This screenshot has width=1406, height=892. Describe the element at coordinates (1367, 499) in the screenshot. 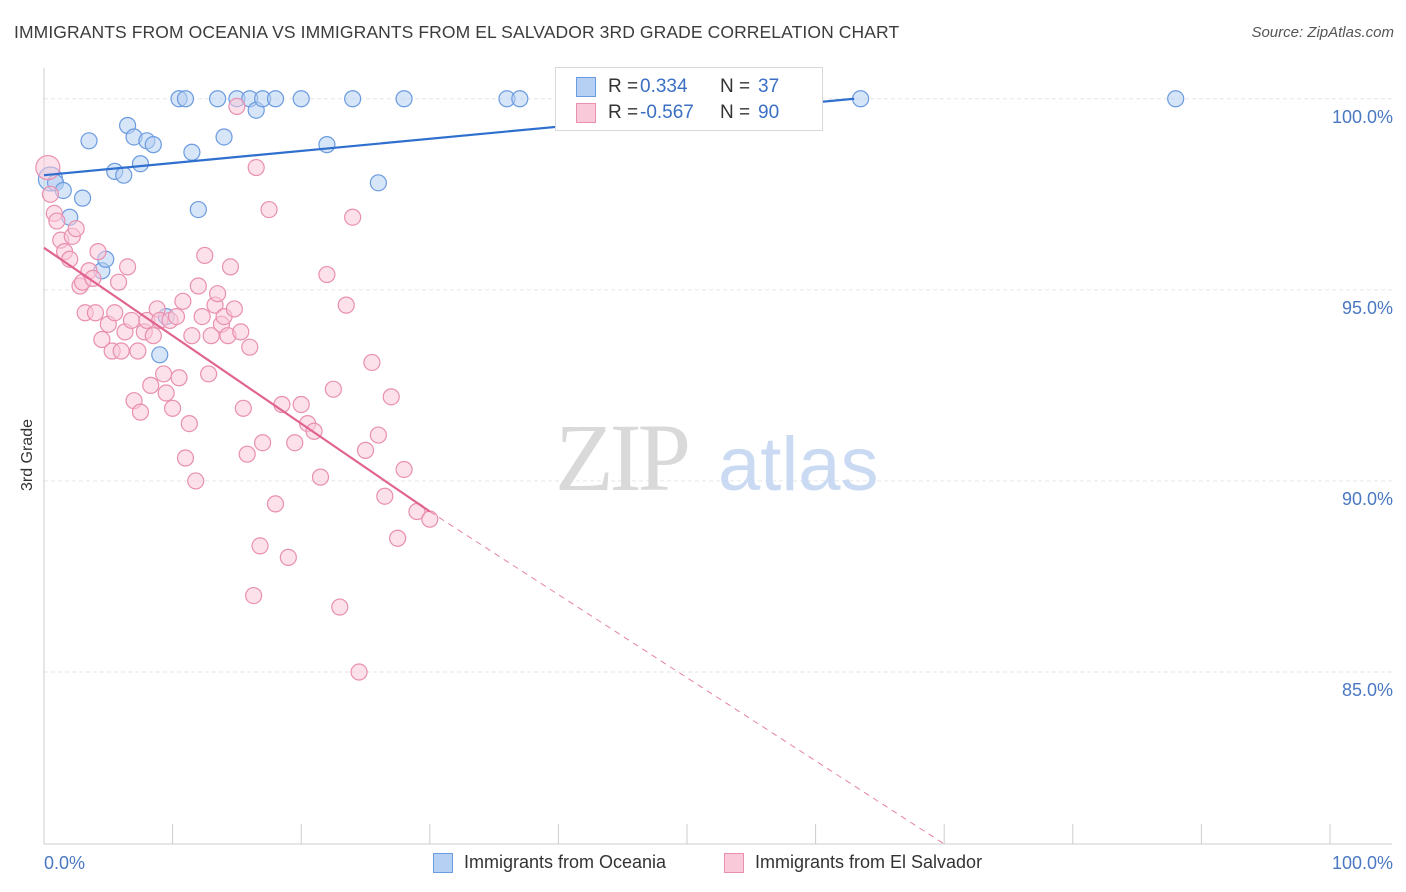

I see `y-tick-label: 90.0%` at that location.